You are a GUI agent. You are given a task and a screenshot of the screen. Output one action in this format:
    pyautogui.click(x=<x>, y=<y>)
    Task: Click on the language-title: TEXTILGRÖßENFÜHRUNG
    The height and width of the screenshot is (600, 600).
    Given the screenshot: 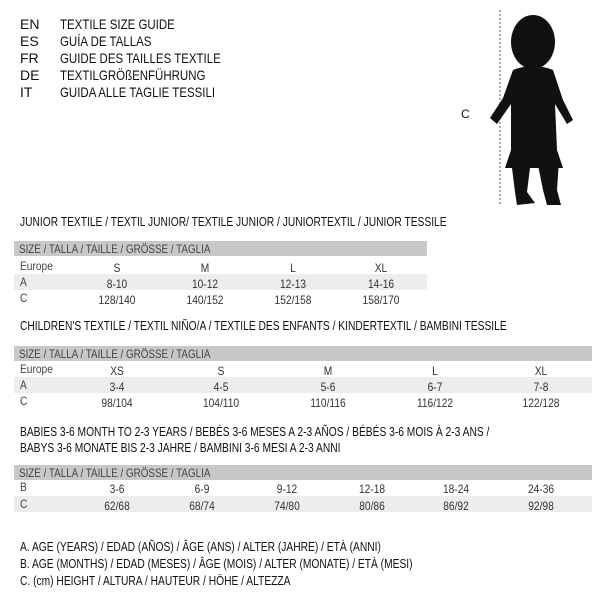 What is the action you would take?
    pyautogui.click(x=148, y=75)
    